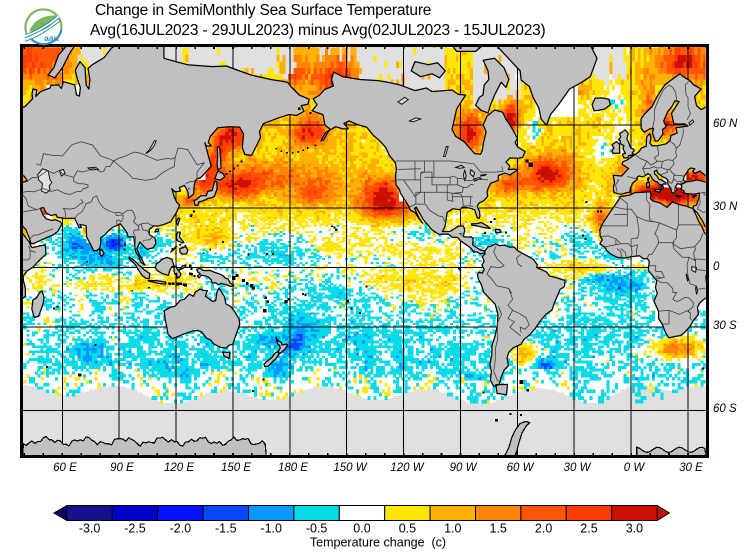  What do you see at coordinates (543, 529) in the screenshot?
I see `svg-text: 2.0` at bounding box center [543, 529].